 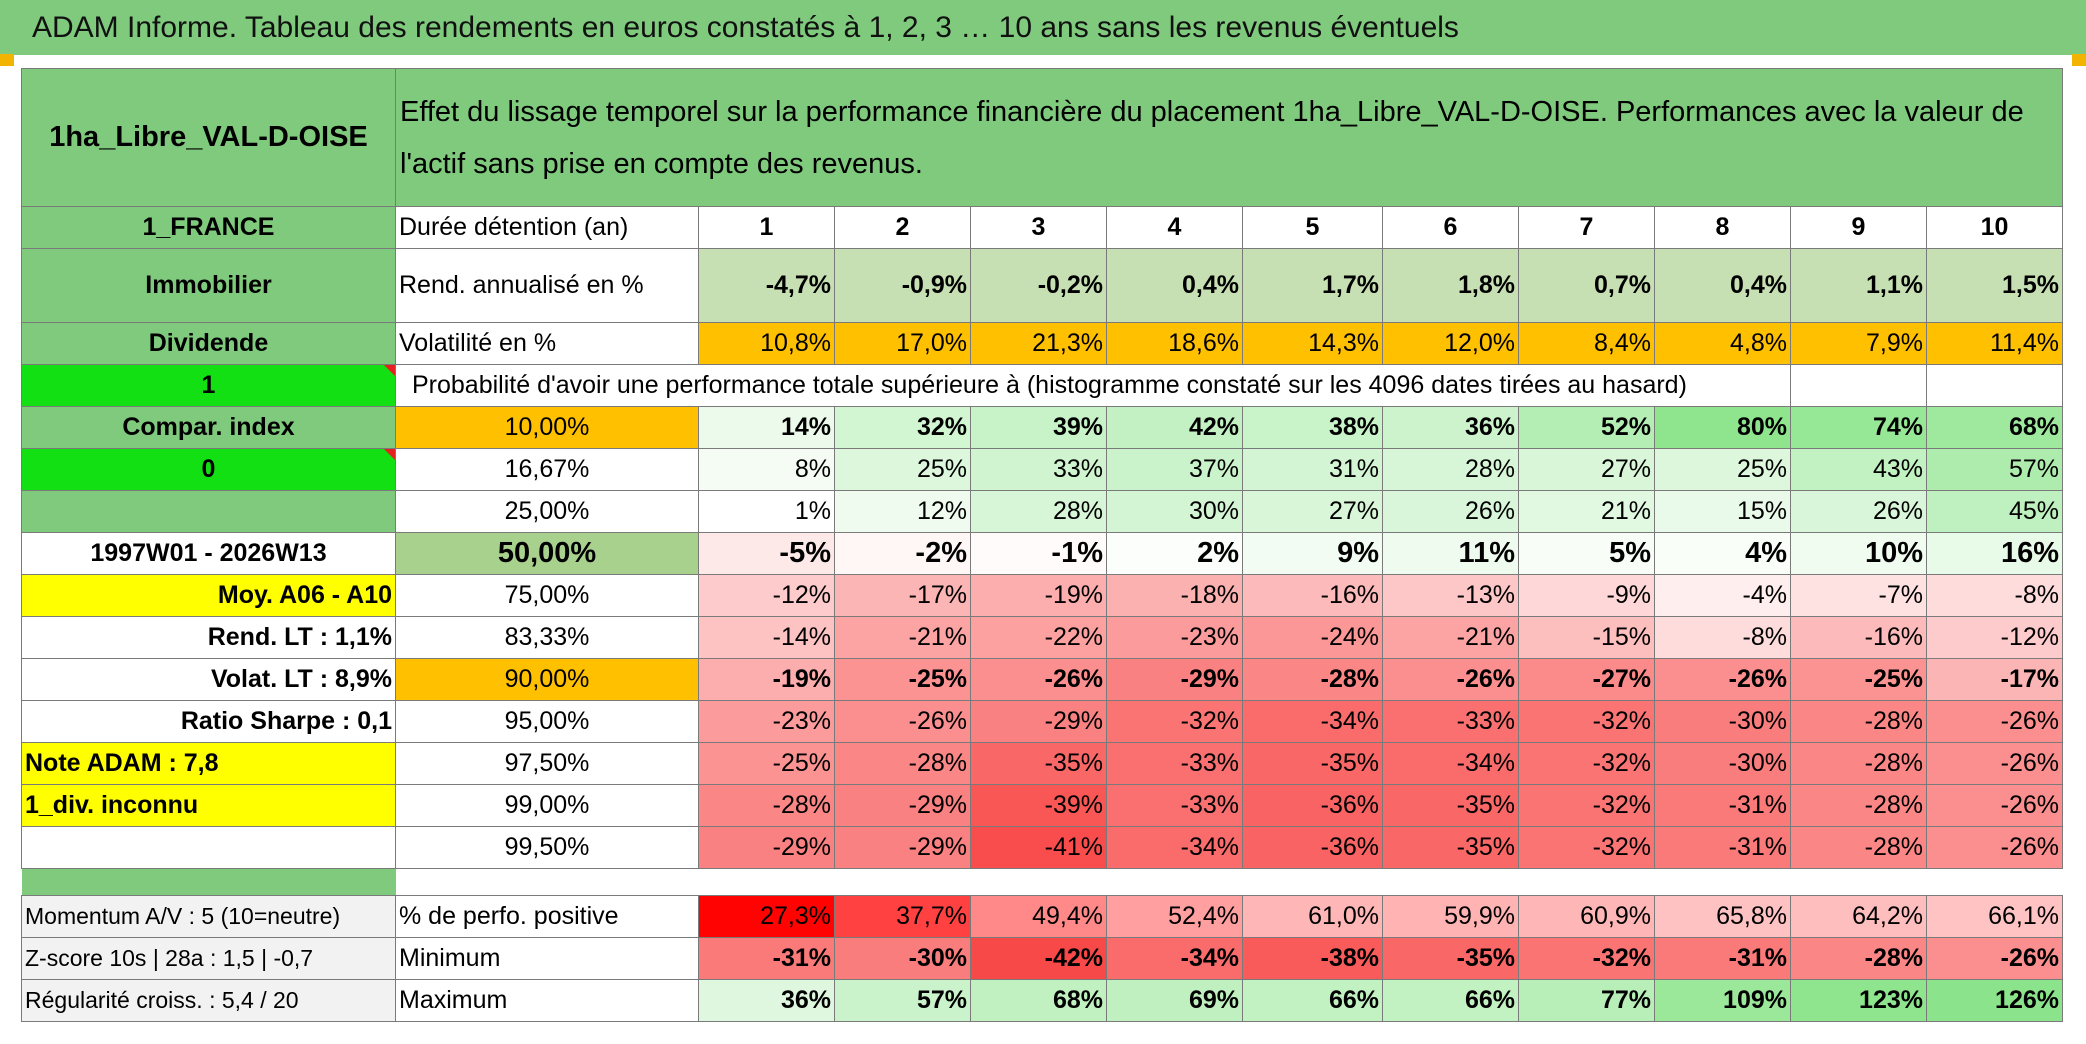 What do you see at coordinates (1722, 958) in the screenshot?
I see `min-cell: -31%` at bounding box center [1722, 958].